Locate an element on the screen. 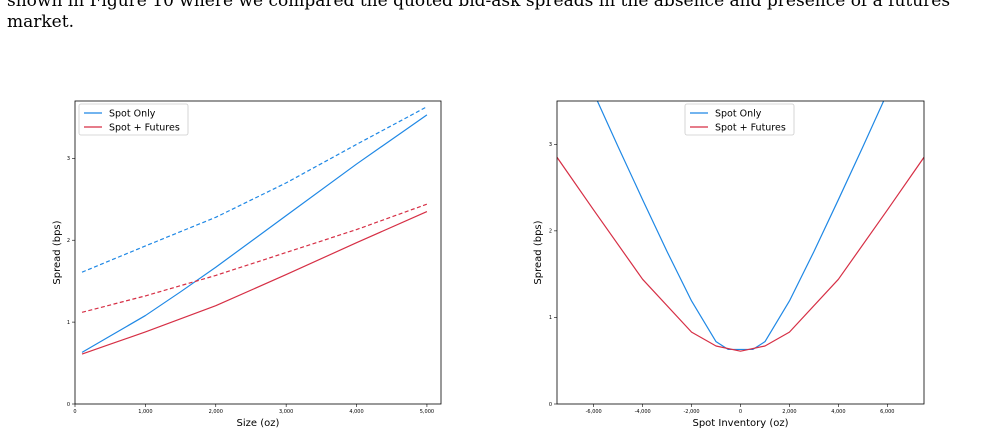 The height and width of the screenshot is (439, 987). body-text-line-2: market. is located at coordinates (40, 22).